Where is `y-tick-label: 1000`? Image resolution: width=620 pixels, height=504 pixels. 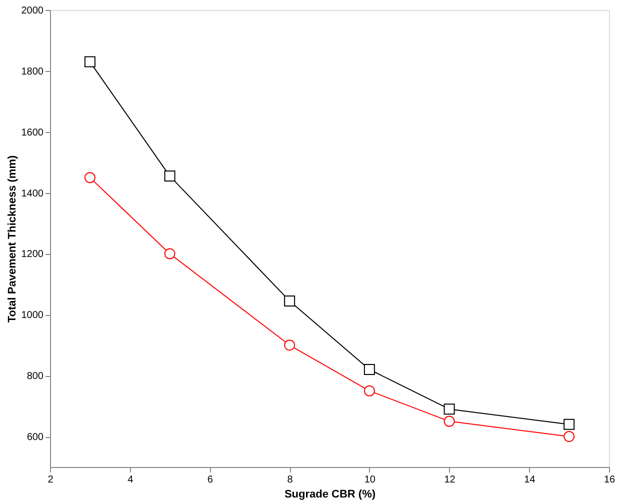
y-tick-label: 1000 is located at coordinates (32, 316).